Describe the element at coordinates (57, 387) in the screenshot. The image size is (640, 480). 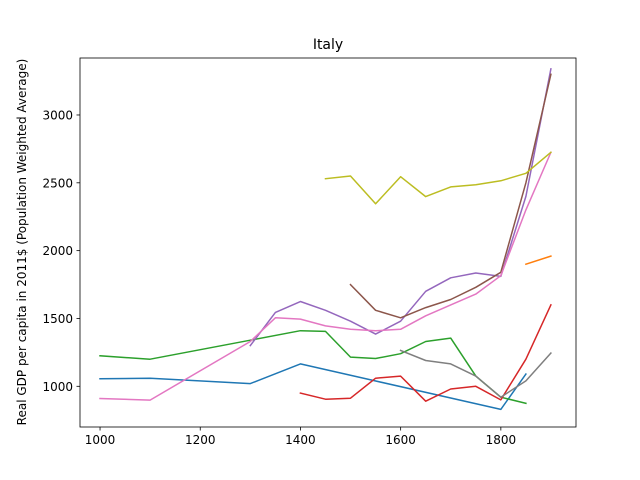
I see `y-tick-label: 1000` at that location.